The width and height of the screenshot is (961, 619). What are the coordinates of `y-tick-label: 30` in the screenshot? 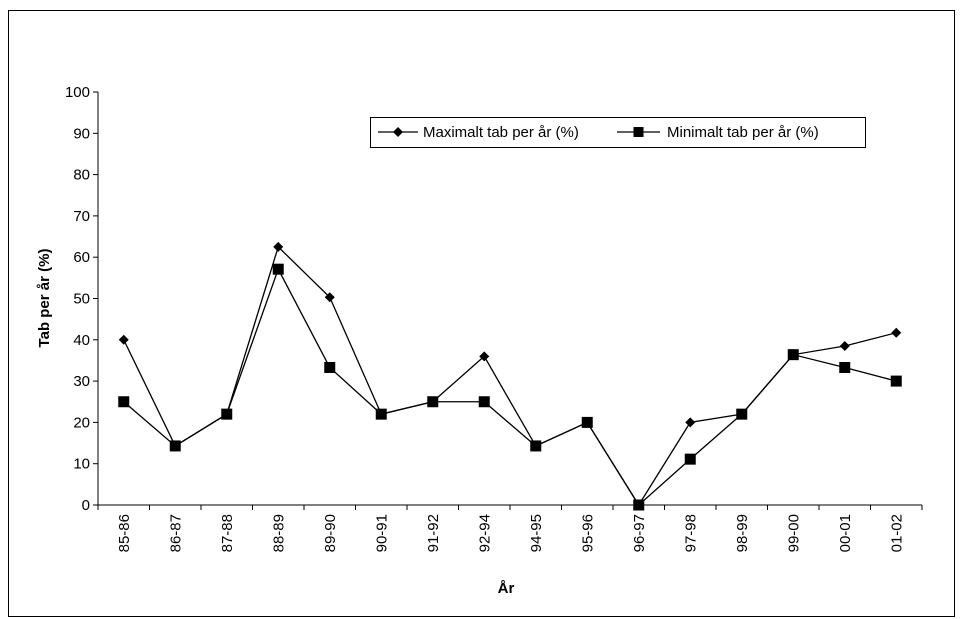 It's located at (81, 381).